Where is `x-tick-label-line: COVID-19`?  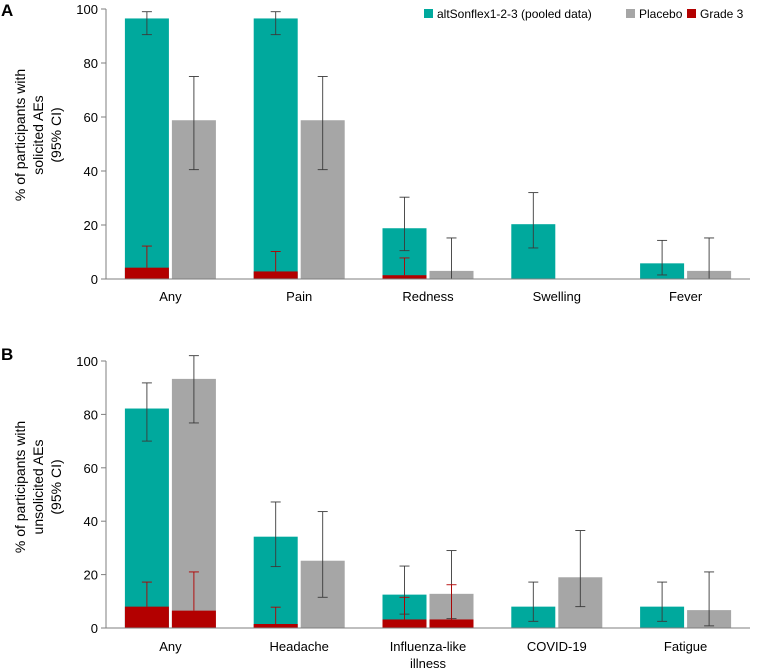 x-tick-label-line: COVID-19 is located at coordinates (557, 646).